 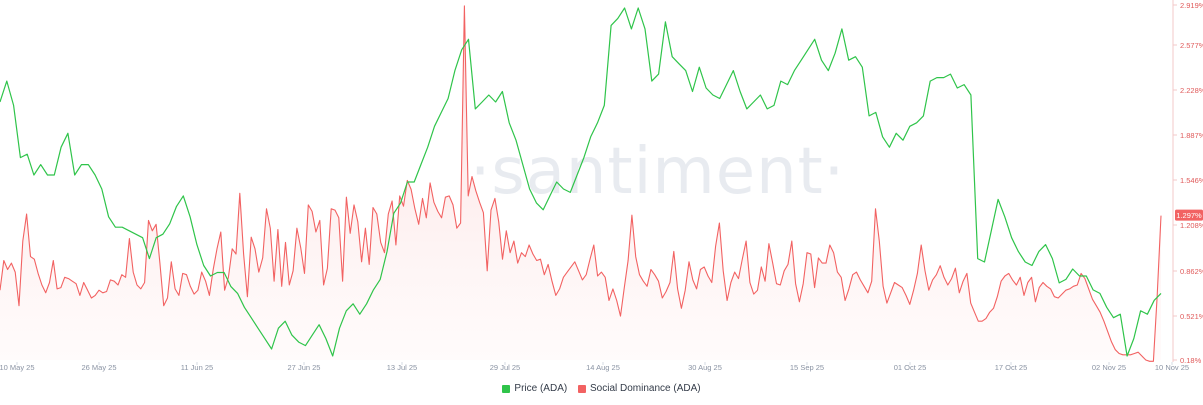 I want to click on legend: Price (ADA) Social Dominance (ADA), so click(x=601, y=389).